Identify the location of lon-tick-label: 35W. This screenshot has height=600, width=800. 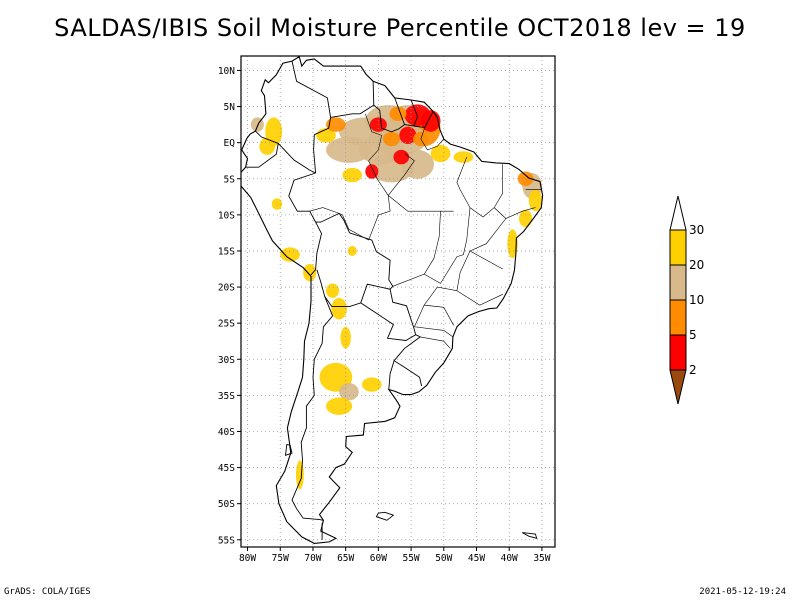
(541, 558).